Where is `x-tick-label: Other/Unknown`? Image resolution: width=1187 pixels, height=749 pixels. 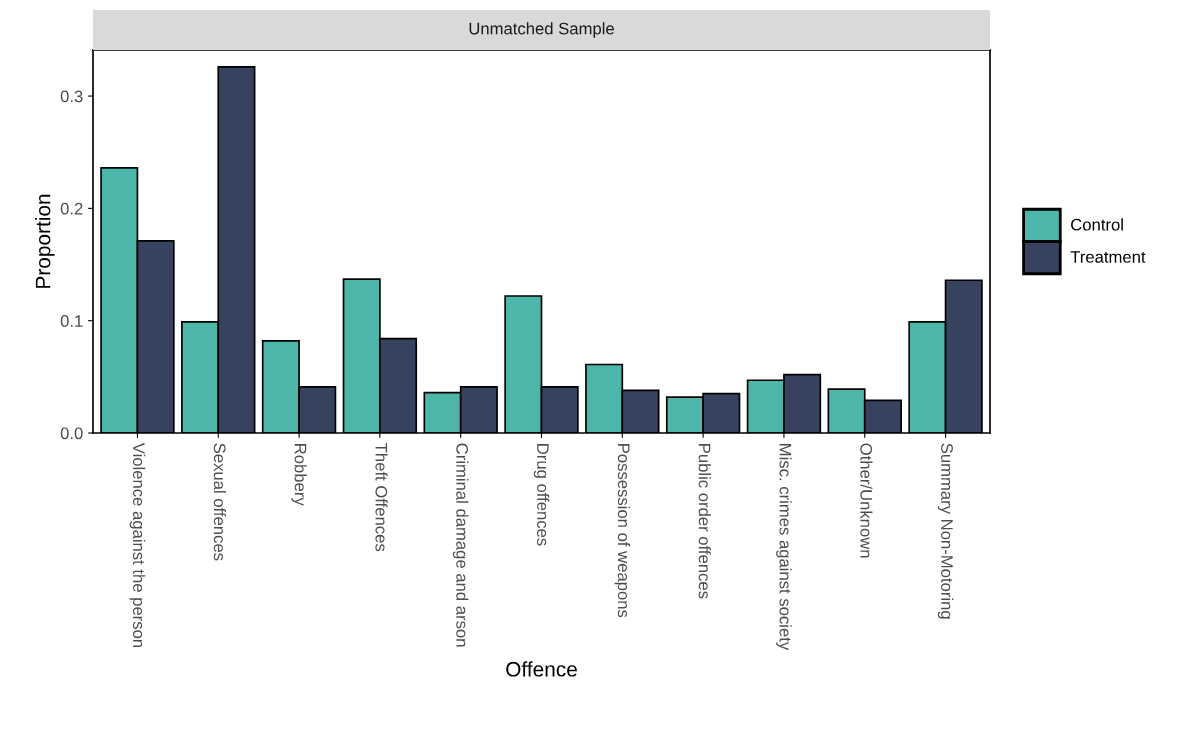
x-tick-label: Other/Unknown is located at coordinates (866, 500).